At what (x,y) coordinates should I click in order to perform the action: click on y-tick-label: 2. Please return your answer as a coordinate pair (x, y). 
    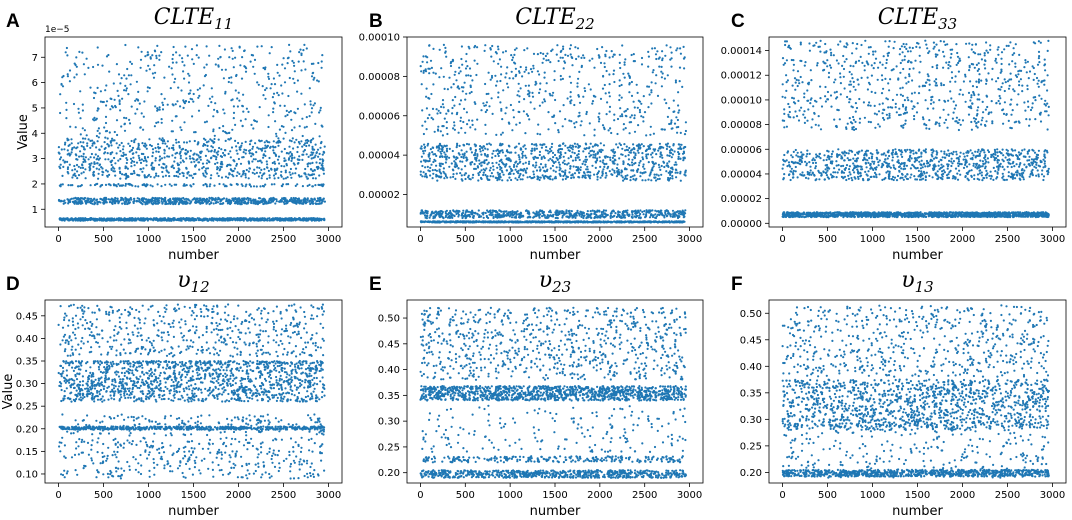
    Looking at the image, I should click on (35, 184).